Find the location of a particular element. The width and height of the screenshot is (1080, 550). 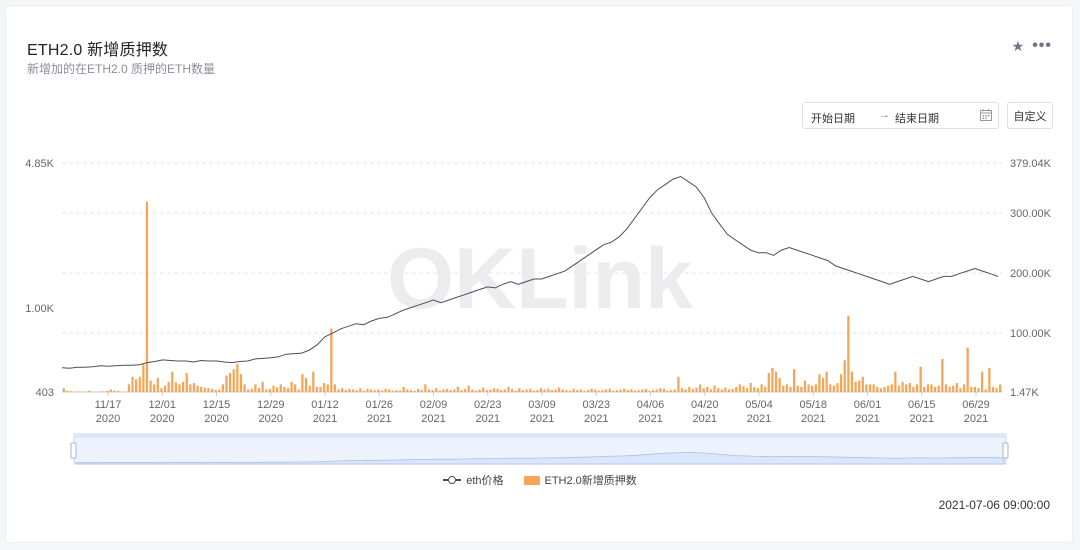

legend-item-staking: ETH2.0新增质押数 is located at coordinates (580, 480).